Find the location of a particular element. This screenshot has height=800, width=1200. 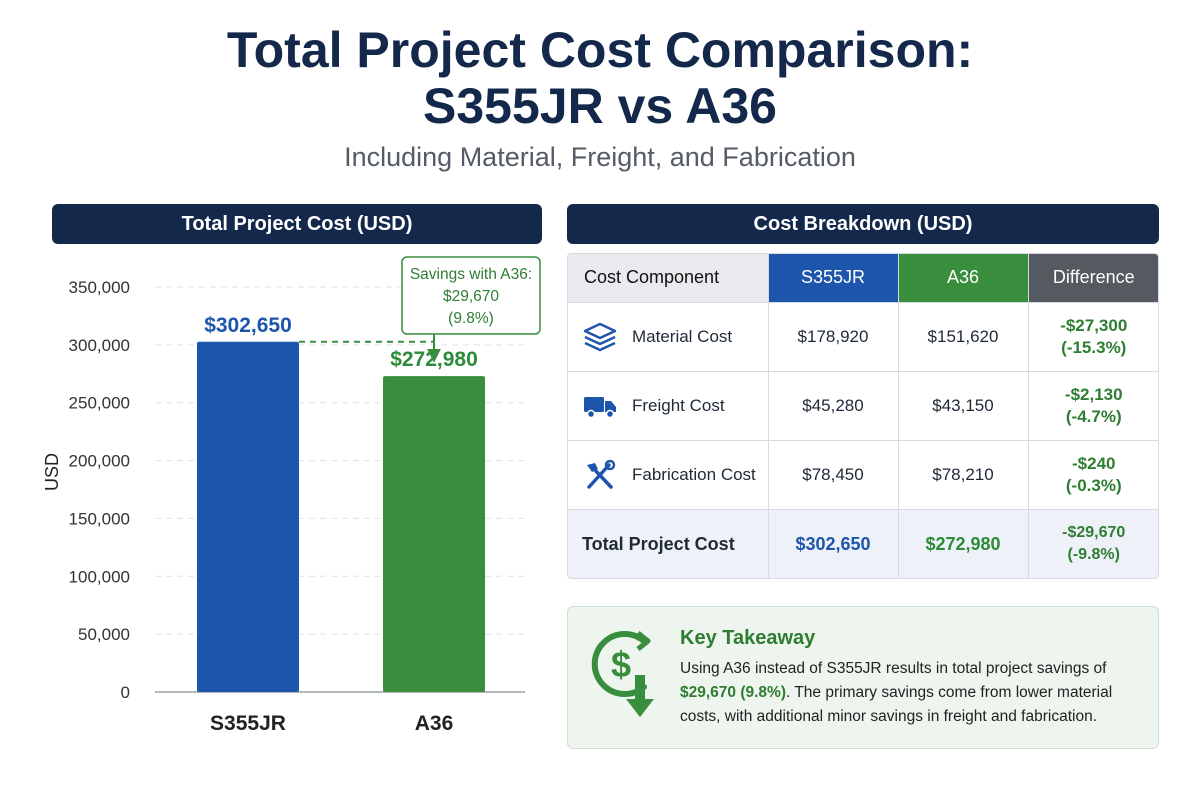

header-a36: A36 is located at coordinates (963, 278).